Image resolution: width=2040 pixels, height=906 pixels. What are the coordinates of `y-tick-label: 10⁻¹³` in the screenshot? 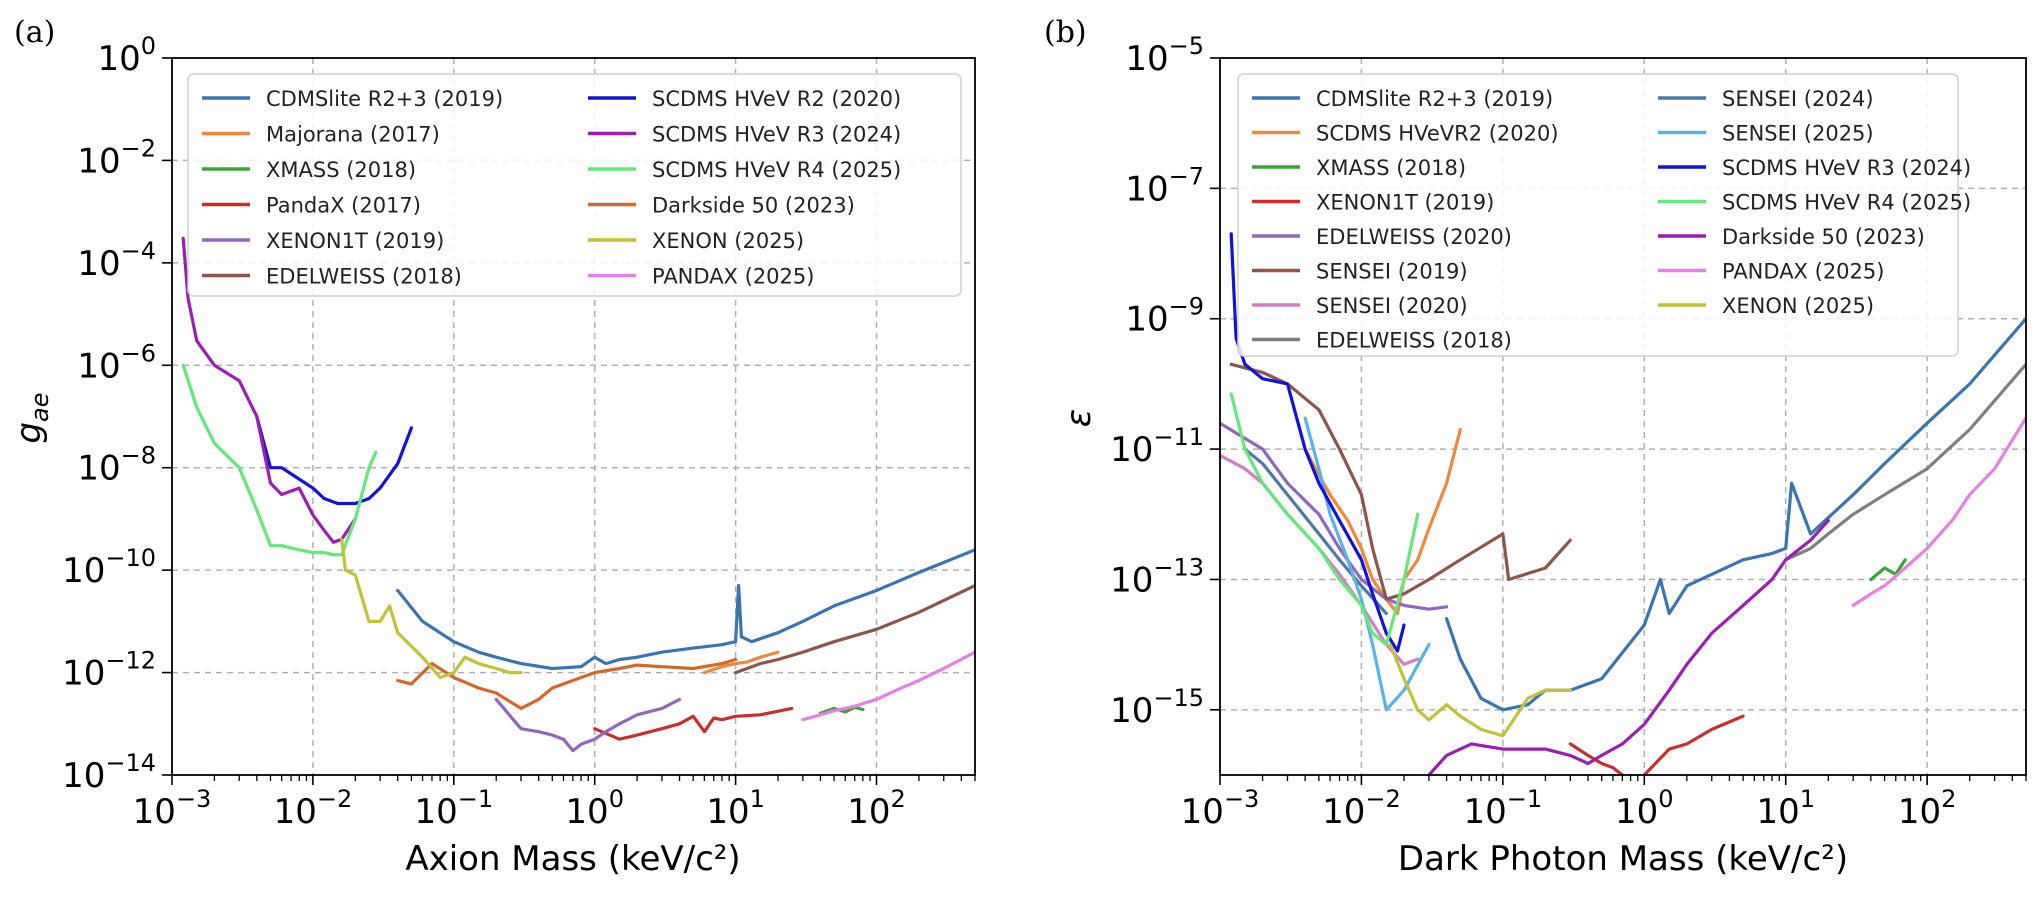 It's located at (1157, 576).